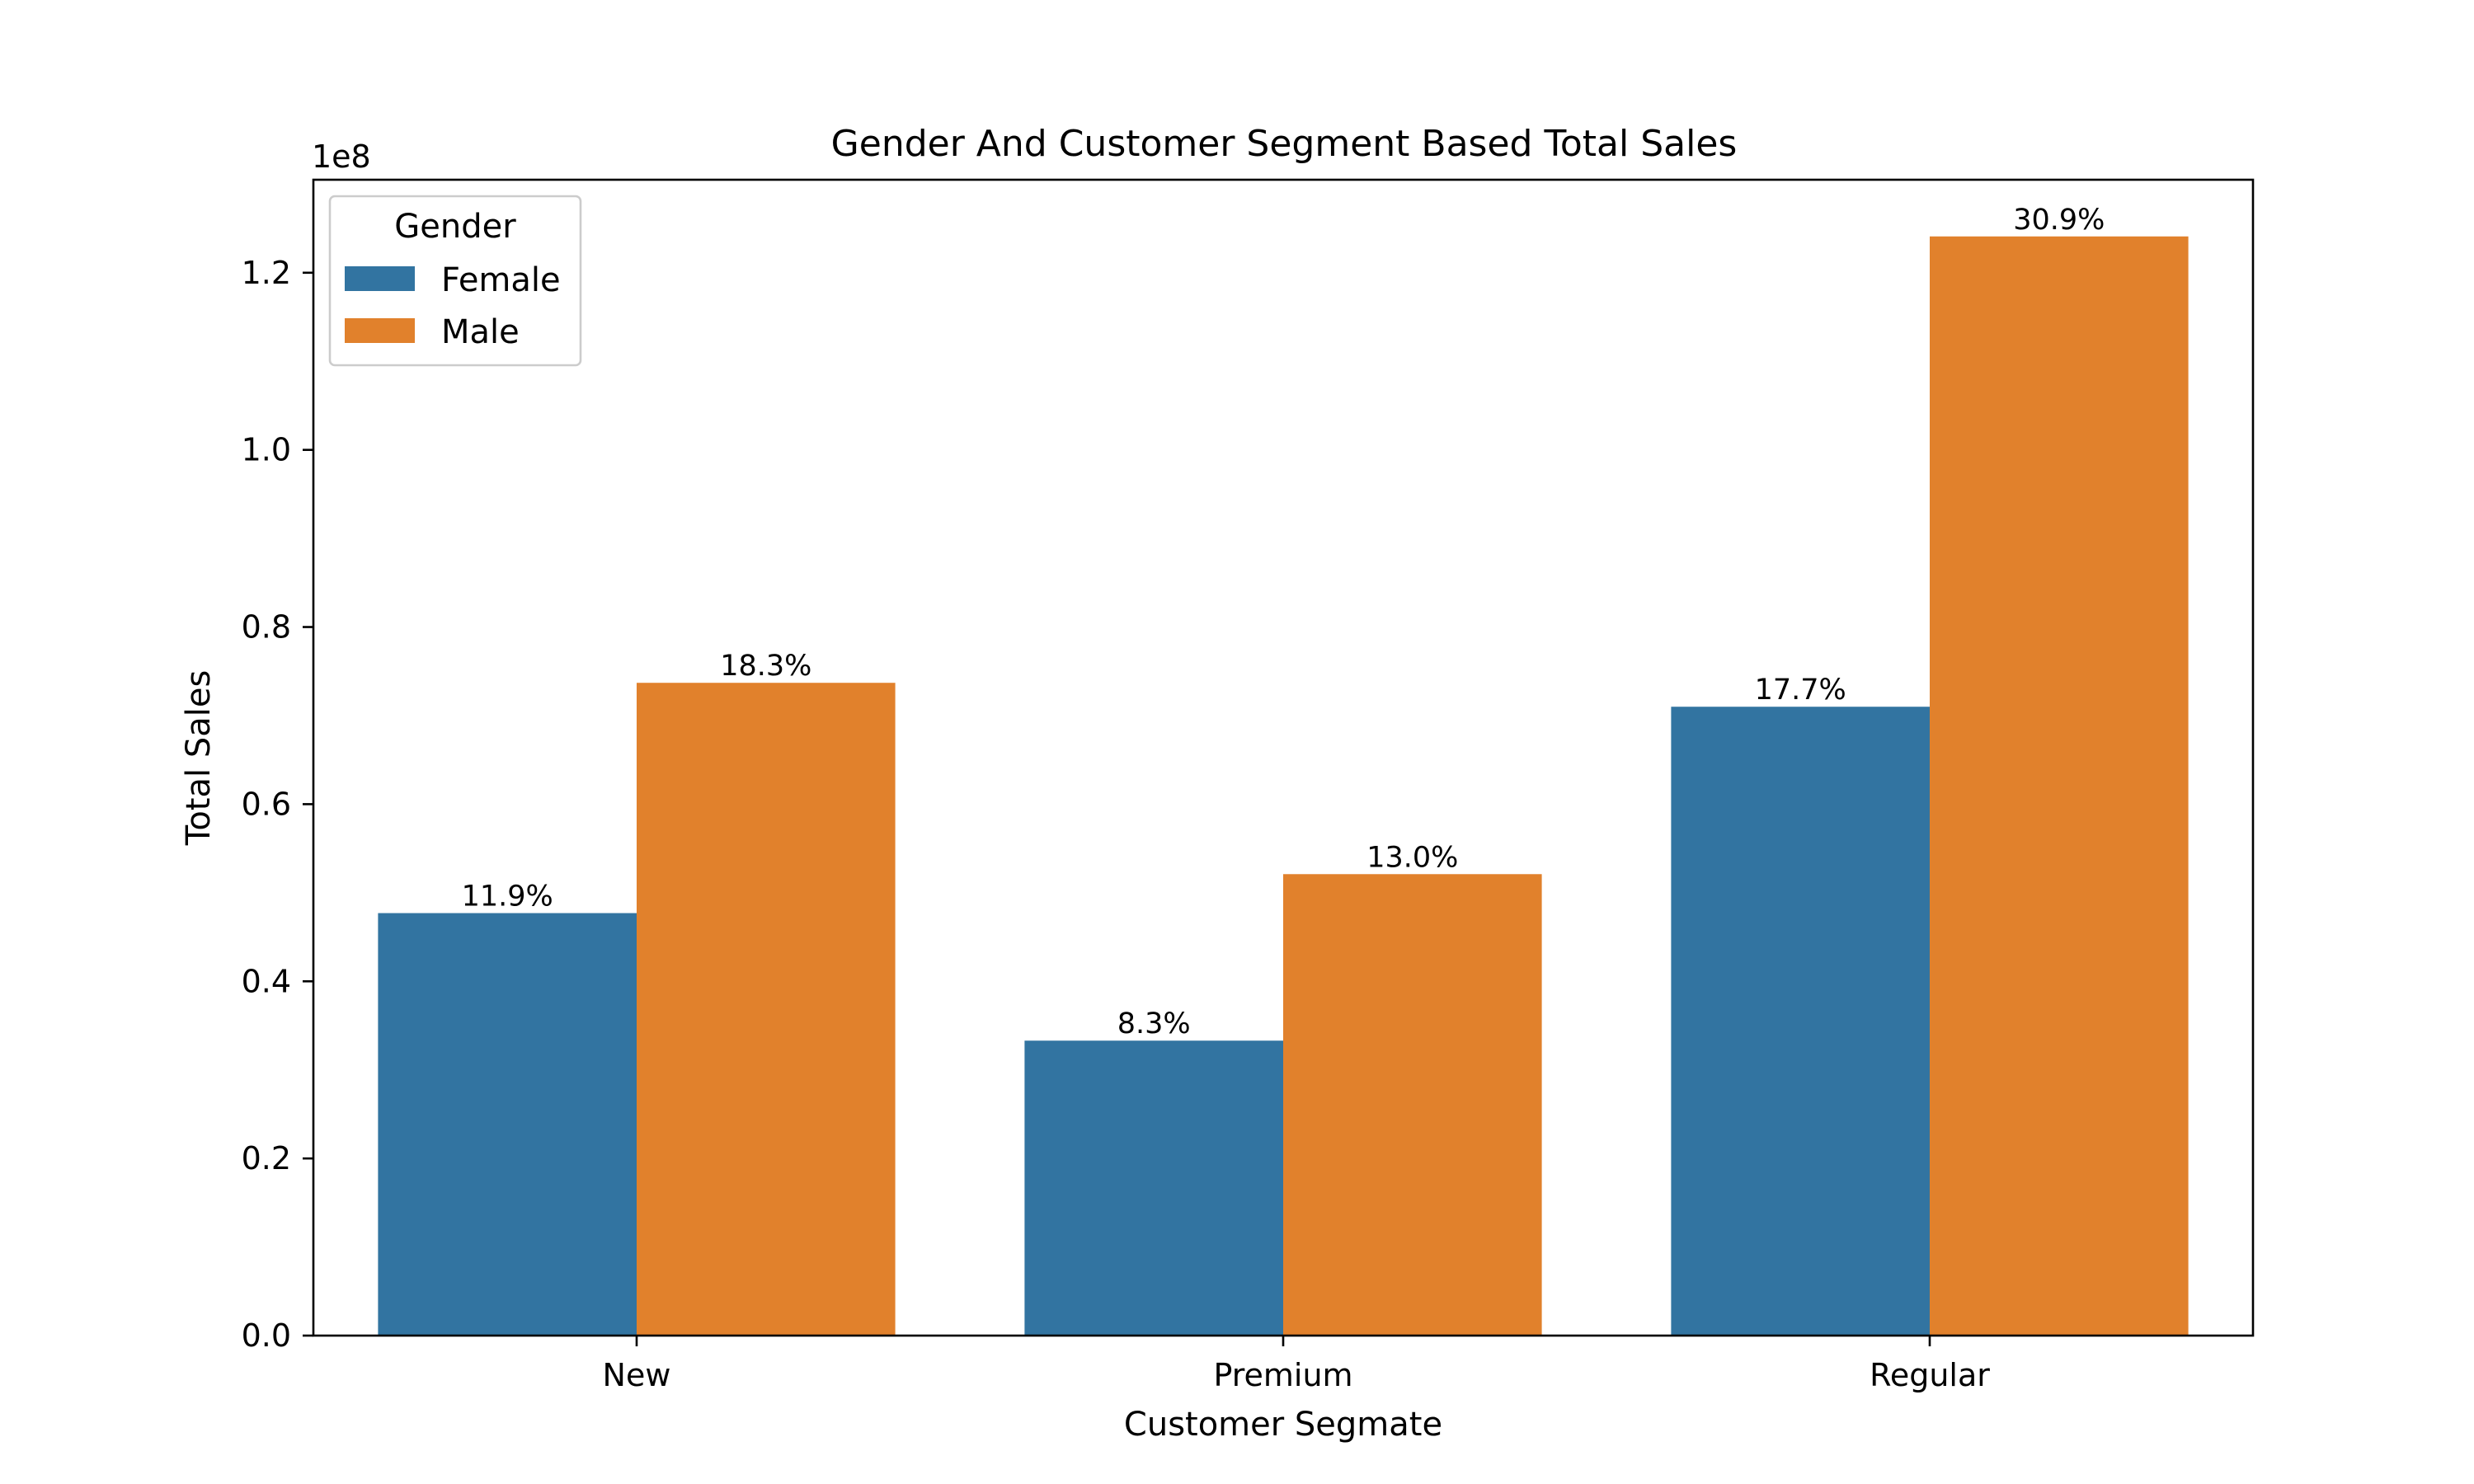  Describe the element at coordinates (1282, 1375) in the screenshot. I see `x-tick-label-premium: Premium` at that location.